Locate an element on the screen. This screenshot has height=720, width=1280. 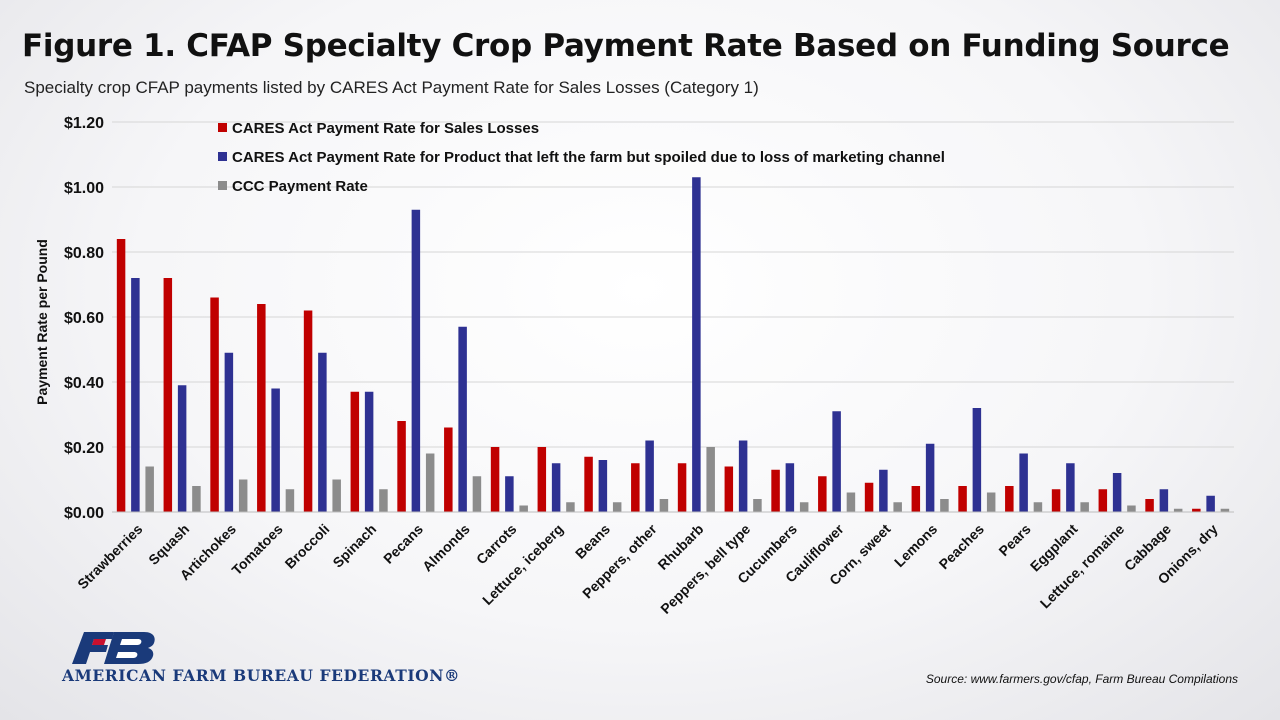
legend-label: CCC Payment Rate is located at coordinates (300, 186).